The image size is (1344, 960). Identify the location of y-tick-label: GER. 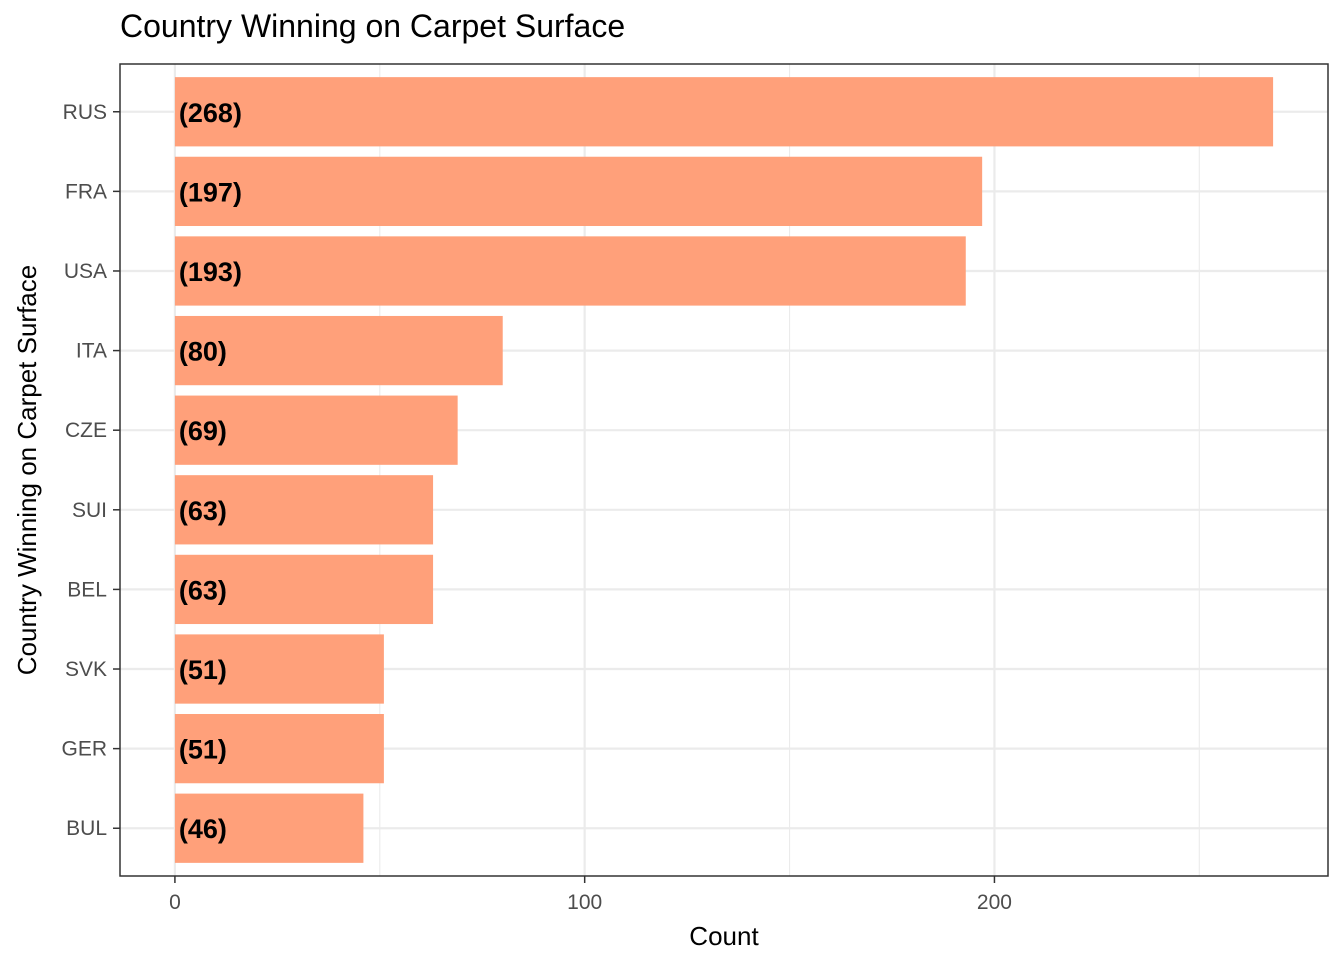
(84, 749).